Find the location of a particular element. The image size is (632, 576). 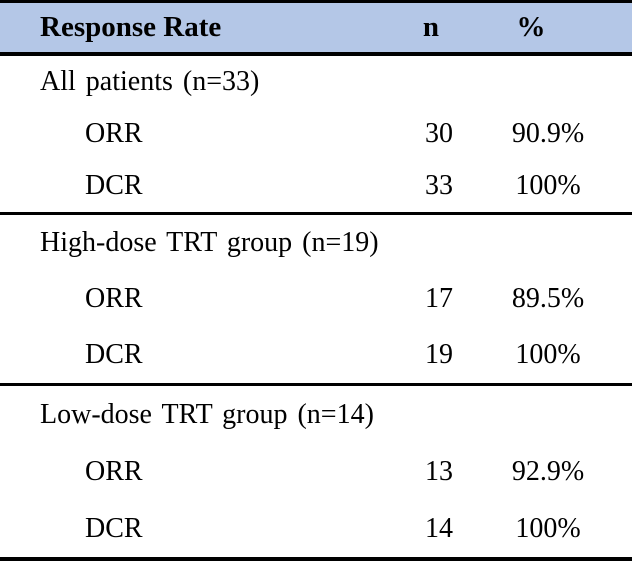

section-title: All patients (n=33) is located at coordinates (150, 81).